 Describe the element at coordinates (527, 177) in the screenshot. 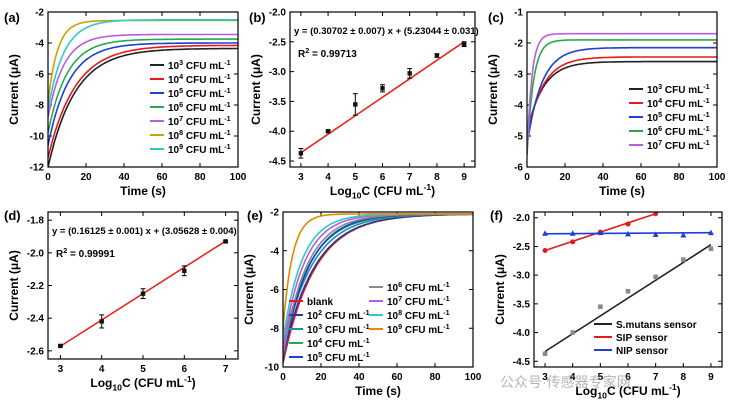

I see `x-tick-label: 0` at that location.